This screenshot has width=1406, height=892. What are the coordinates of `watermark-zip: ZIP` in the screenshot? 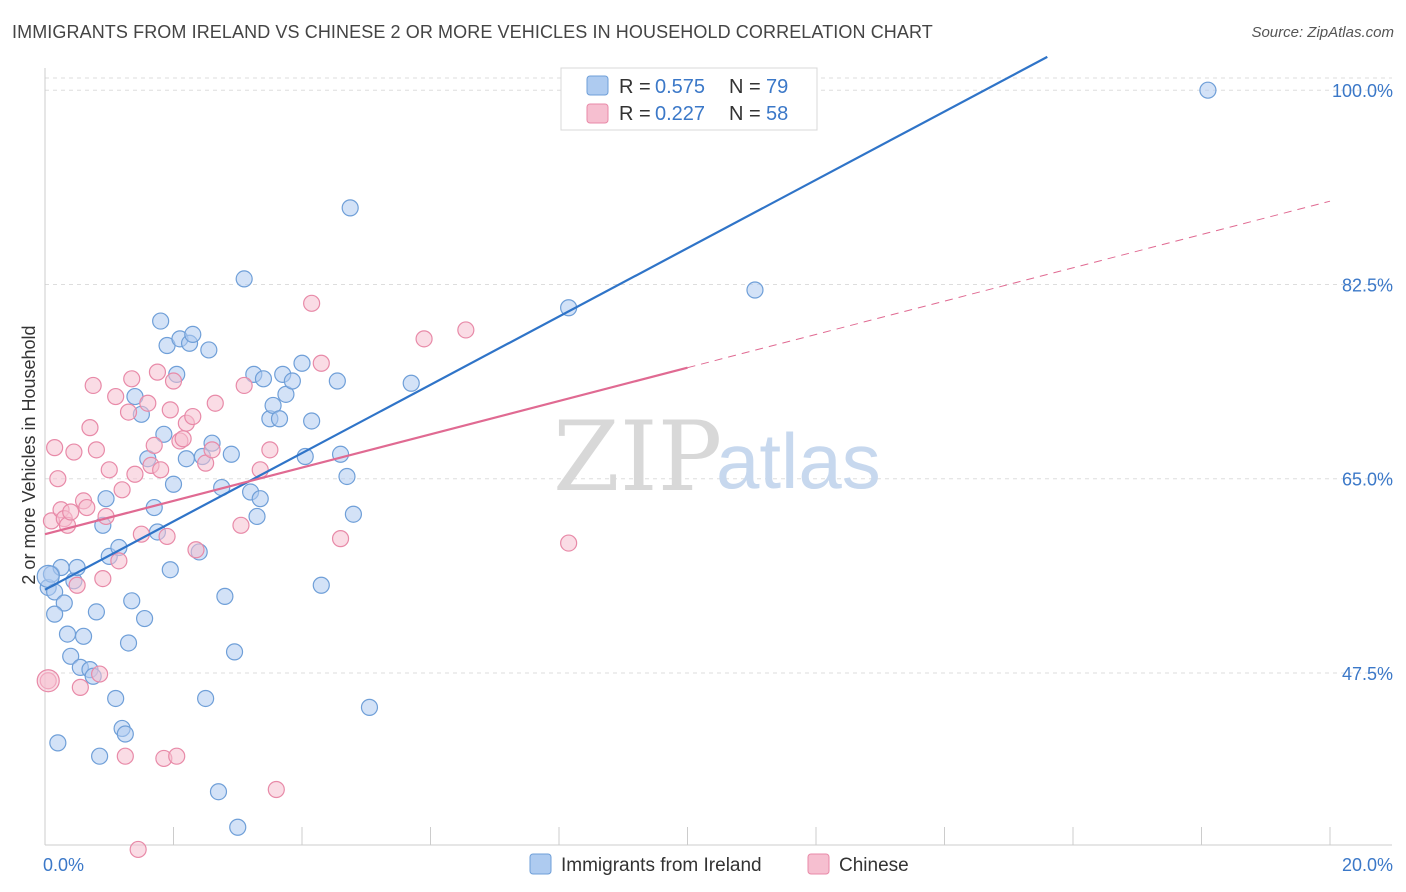 It's located at (637, 457).